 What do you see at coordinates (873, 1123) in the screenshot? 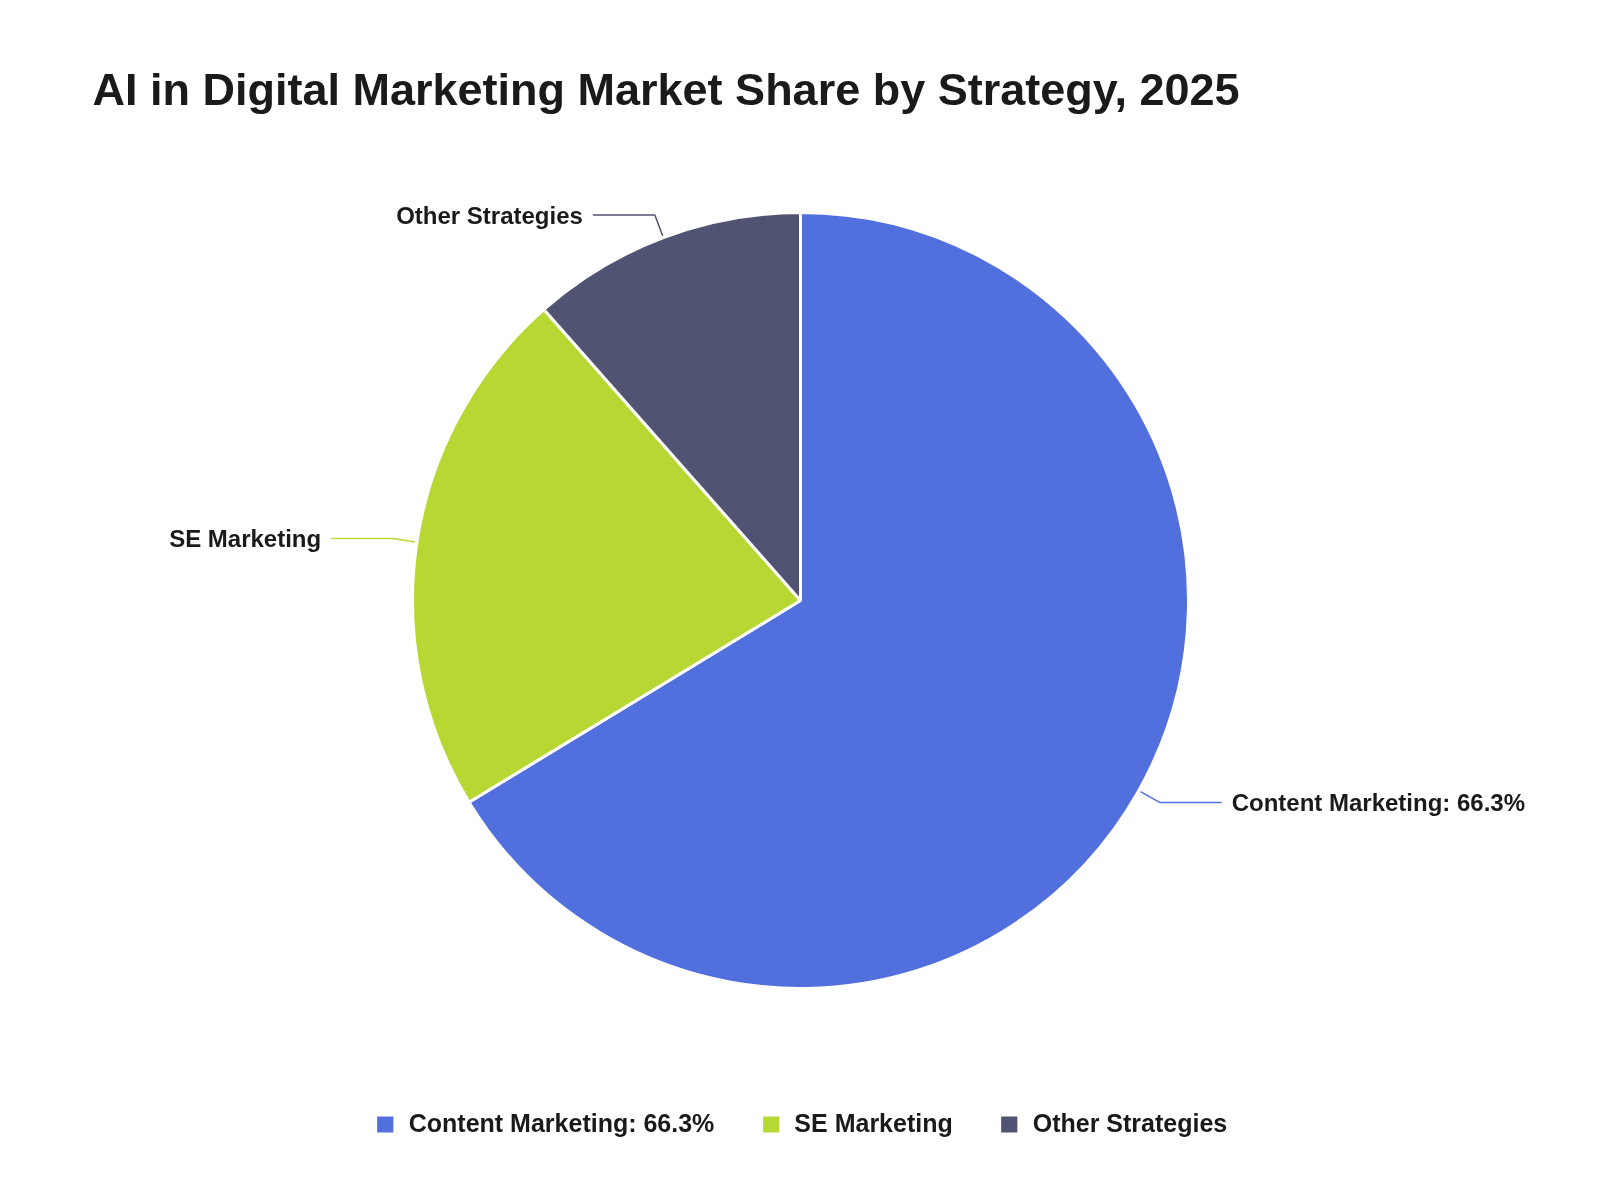
I see `legend-label: SE Marketing` at bounding box center [873, 1123].